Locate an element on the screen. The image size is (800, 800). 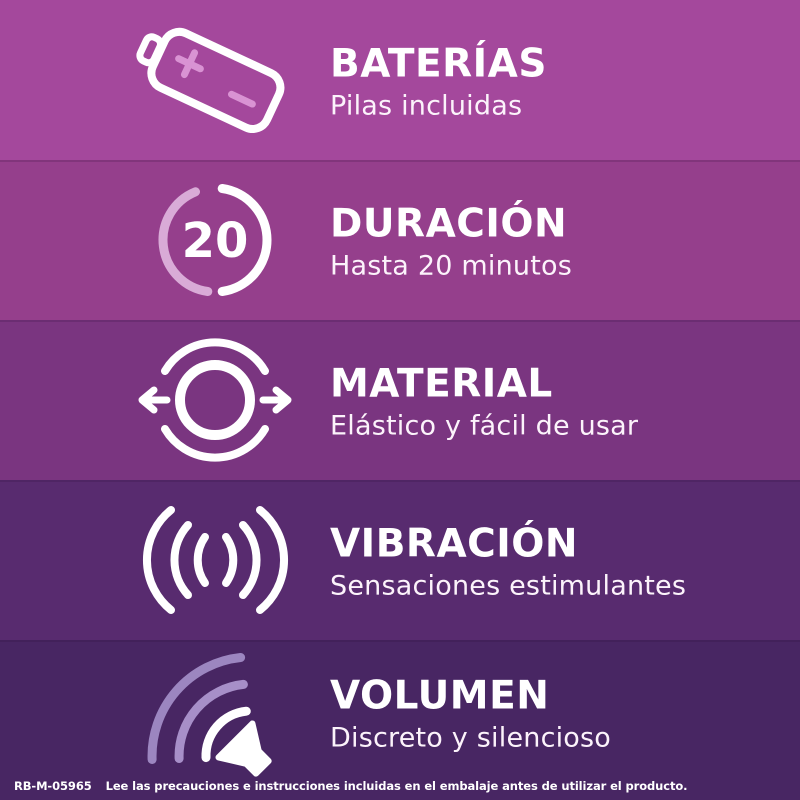
band-text: BATERÍAS Pilas incluidas is located at coordinates (438, 80).